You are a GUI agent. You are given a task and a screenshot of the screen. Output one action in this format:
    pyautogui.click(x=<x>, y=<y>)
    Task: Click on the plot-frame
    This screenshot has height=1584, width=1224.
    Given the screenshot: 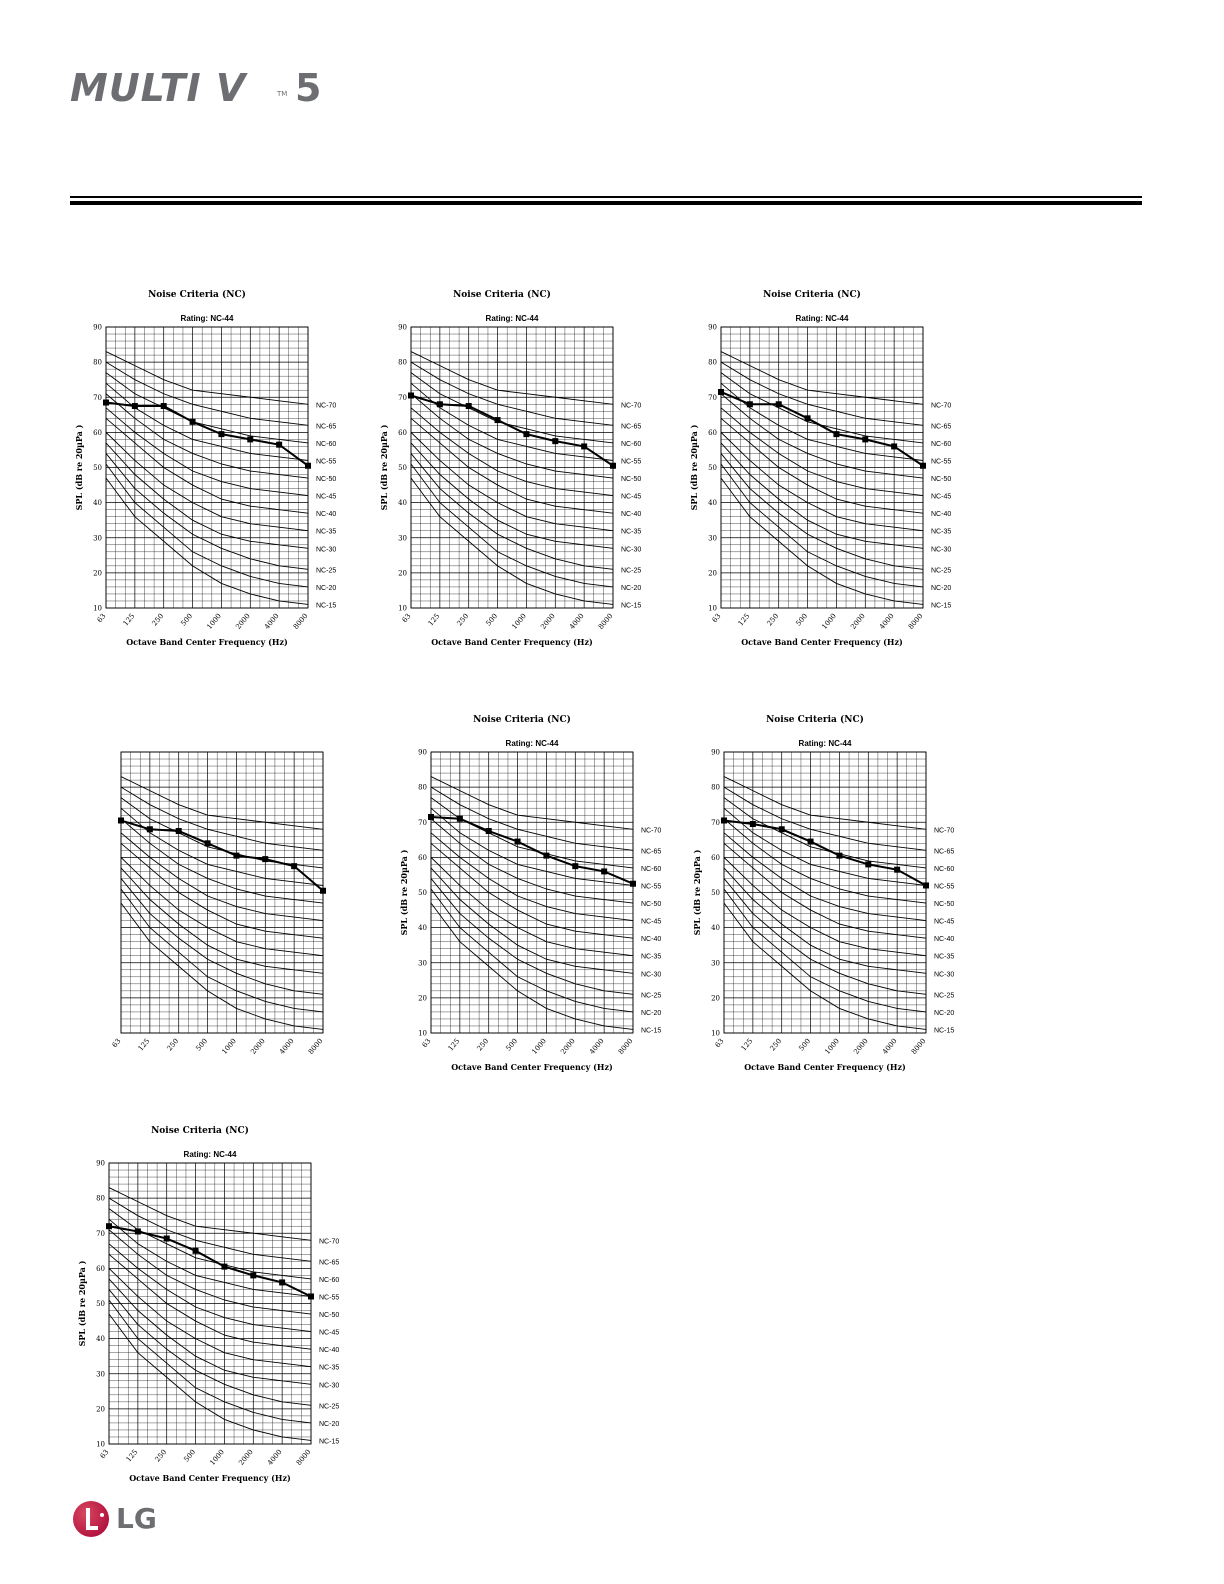 What is the action you would take?
    pyautogui.click(x=210, y=1303)
    